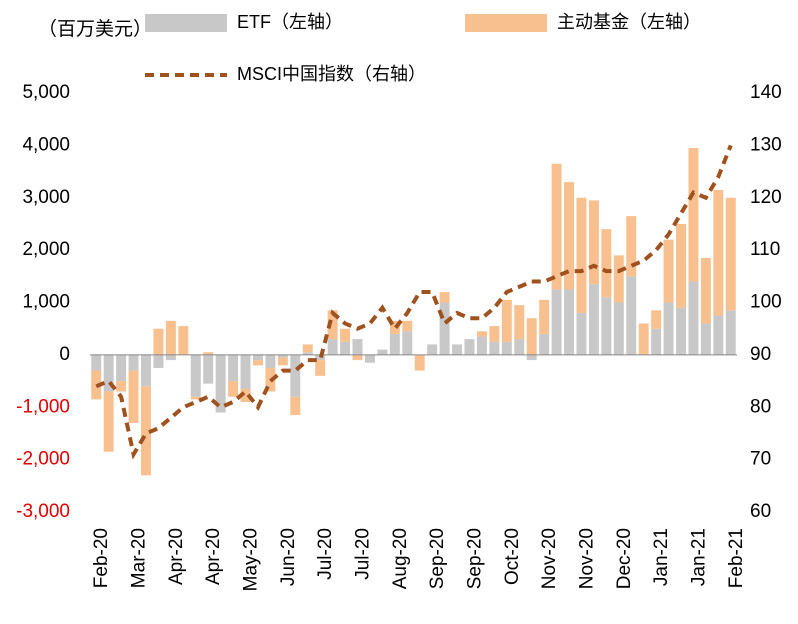 Image resolution: width=798 pixels, height=624 pixels. What do you see at coordinates (736, 558) in the screenshot?
I see `x-tick-label: Feb-21` at bounding box center [736, 558].